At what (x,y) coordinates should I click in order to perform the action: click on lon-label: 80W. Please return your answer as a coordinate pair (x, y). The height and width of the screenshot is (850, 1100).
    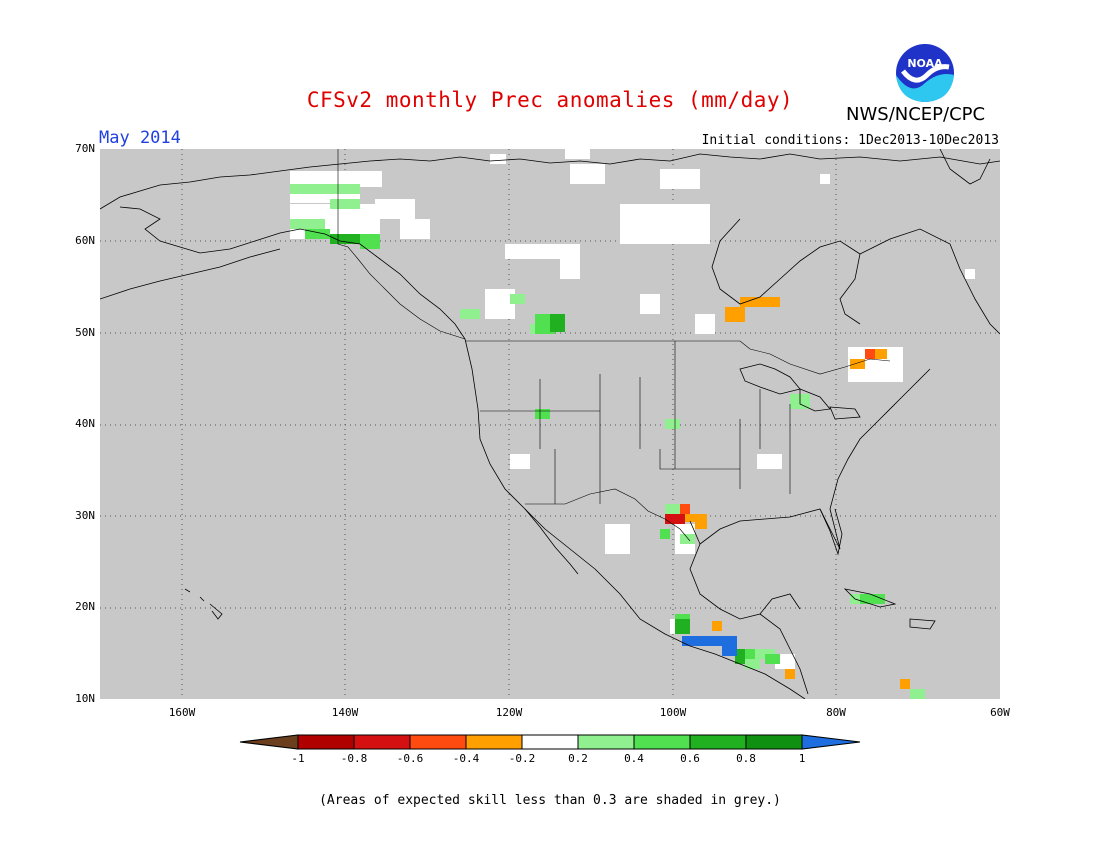
    Looking at the image, I should click on (836, 712).